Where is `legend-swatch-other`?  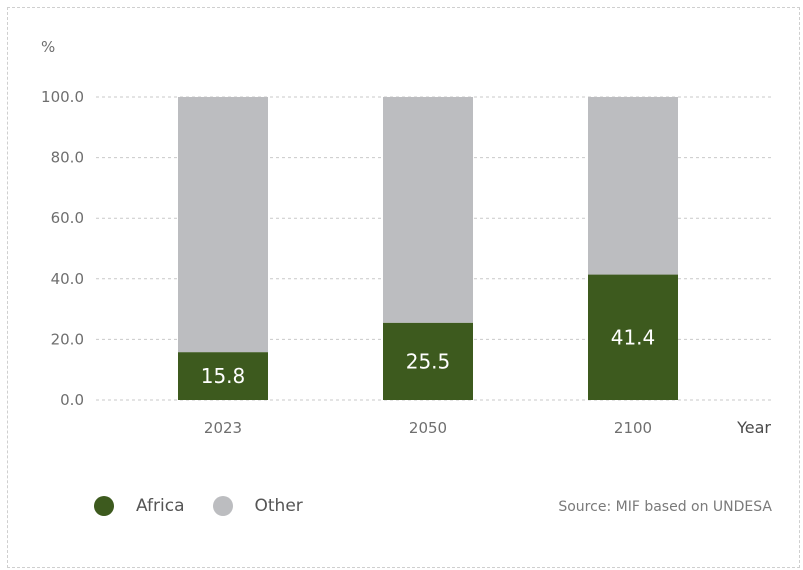
legend-swatch-other is located at coordinates (222, 506).